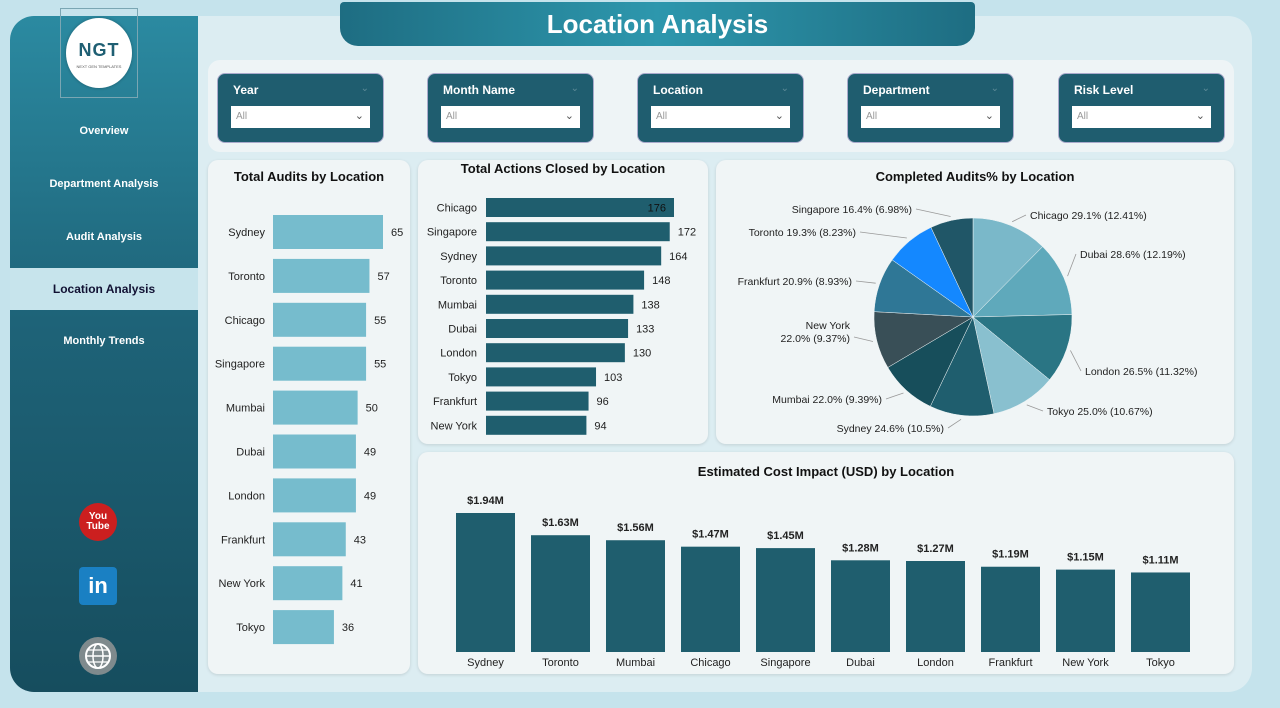 This screenshot has height=708, width=1280. What do you see at coordinates (98, 656) in the screenshot?
I see `website-icon` at bounding box center [98, 656].